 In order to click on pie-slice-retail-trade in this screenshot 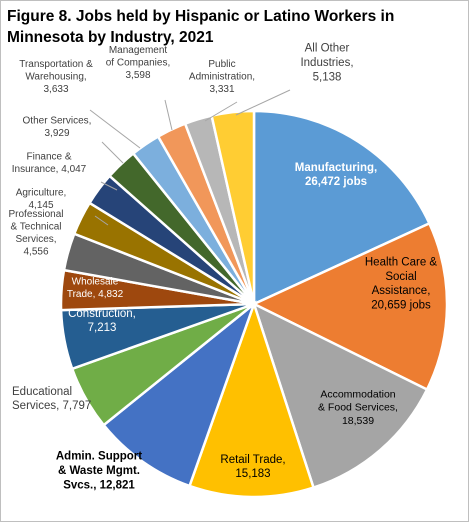, I will do `click(251, 399)`.